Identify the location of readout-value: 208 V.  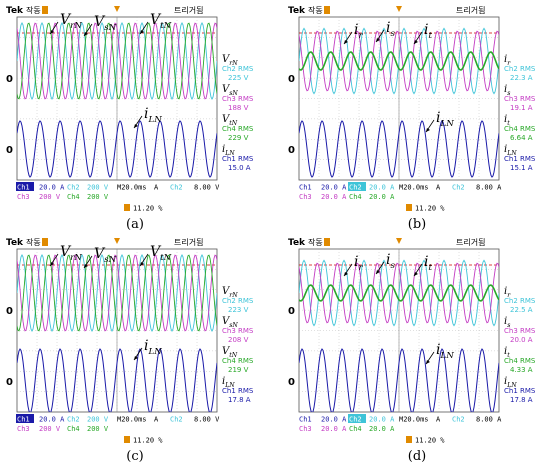
(238, 340).